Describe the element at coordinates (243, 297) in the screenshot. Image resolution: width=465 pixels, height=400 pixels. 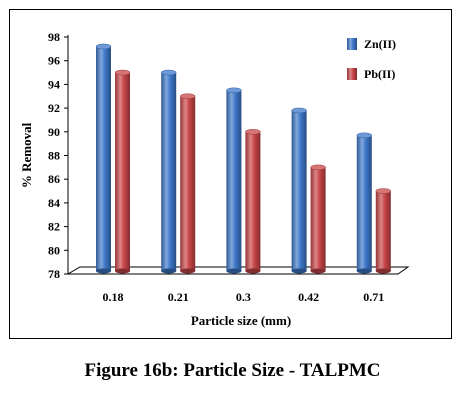
I see `x-tick-label: 0.3` at that location.